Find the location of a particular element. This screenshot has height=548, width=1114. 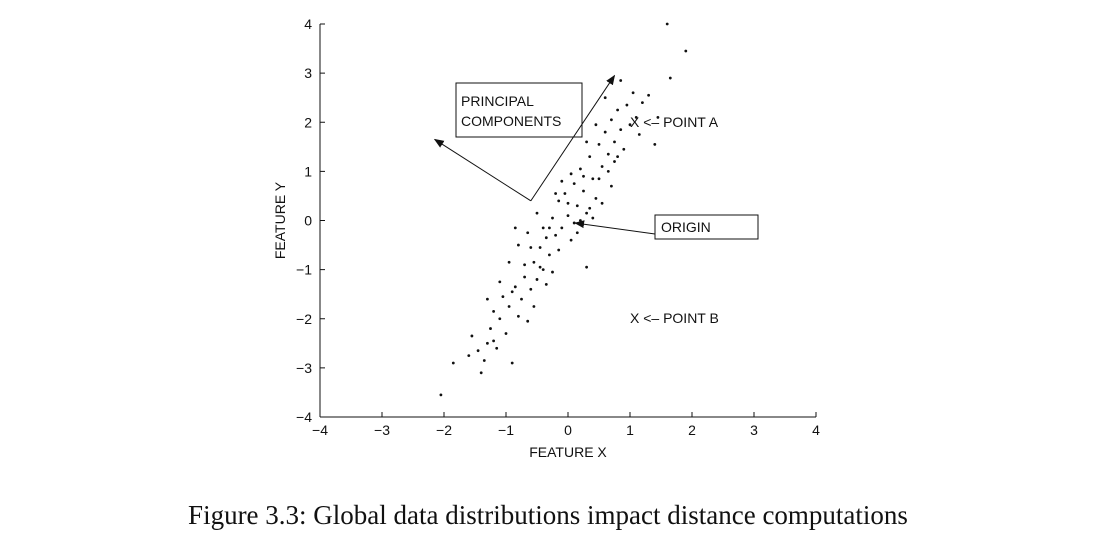

x-tick-label: −3 is located at coordinates (382, 430).